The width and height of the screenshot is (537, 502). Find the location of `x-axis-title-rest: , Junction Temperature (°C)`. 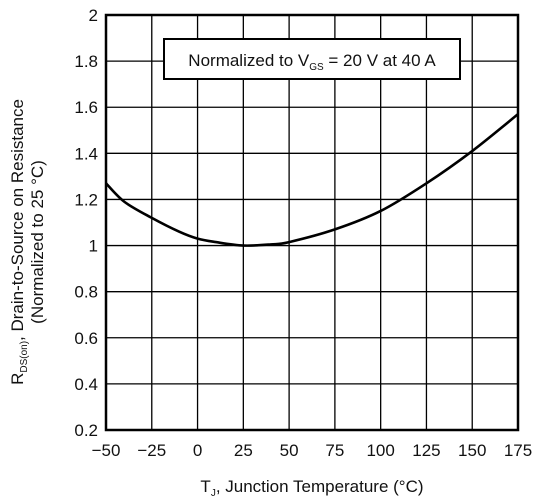

x-axis-title-rest: , Junction Temperature (°C) is located at coordinates (320, 486).